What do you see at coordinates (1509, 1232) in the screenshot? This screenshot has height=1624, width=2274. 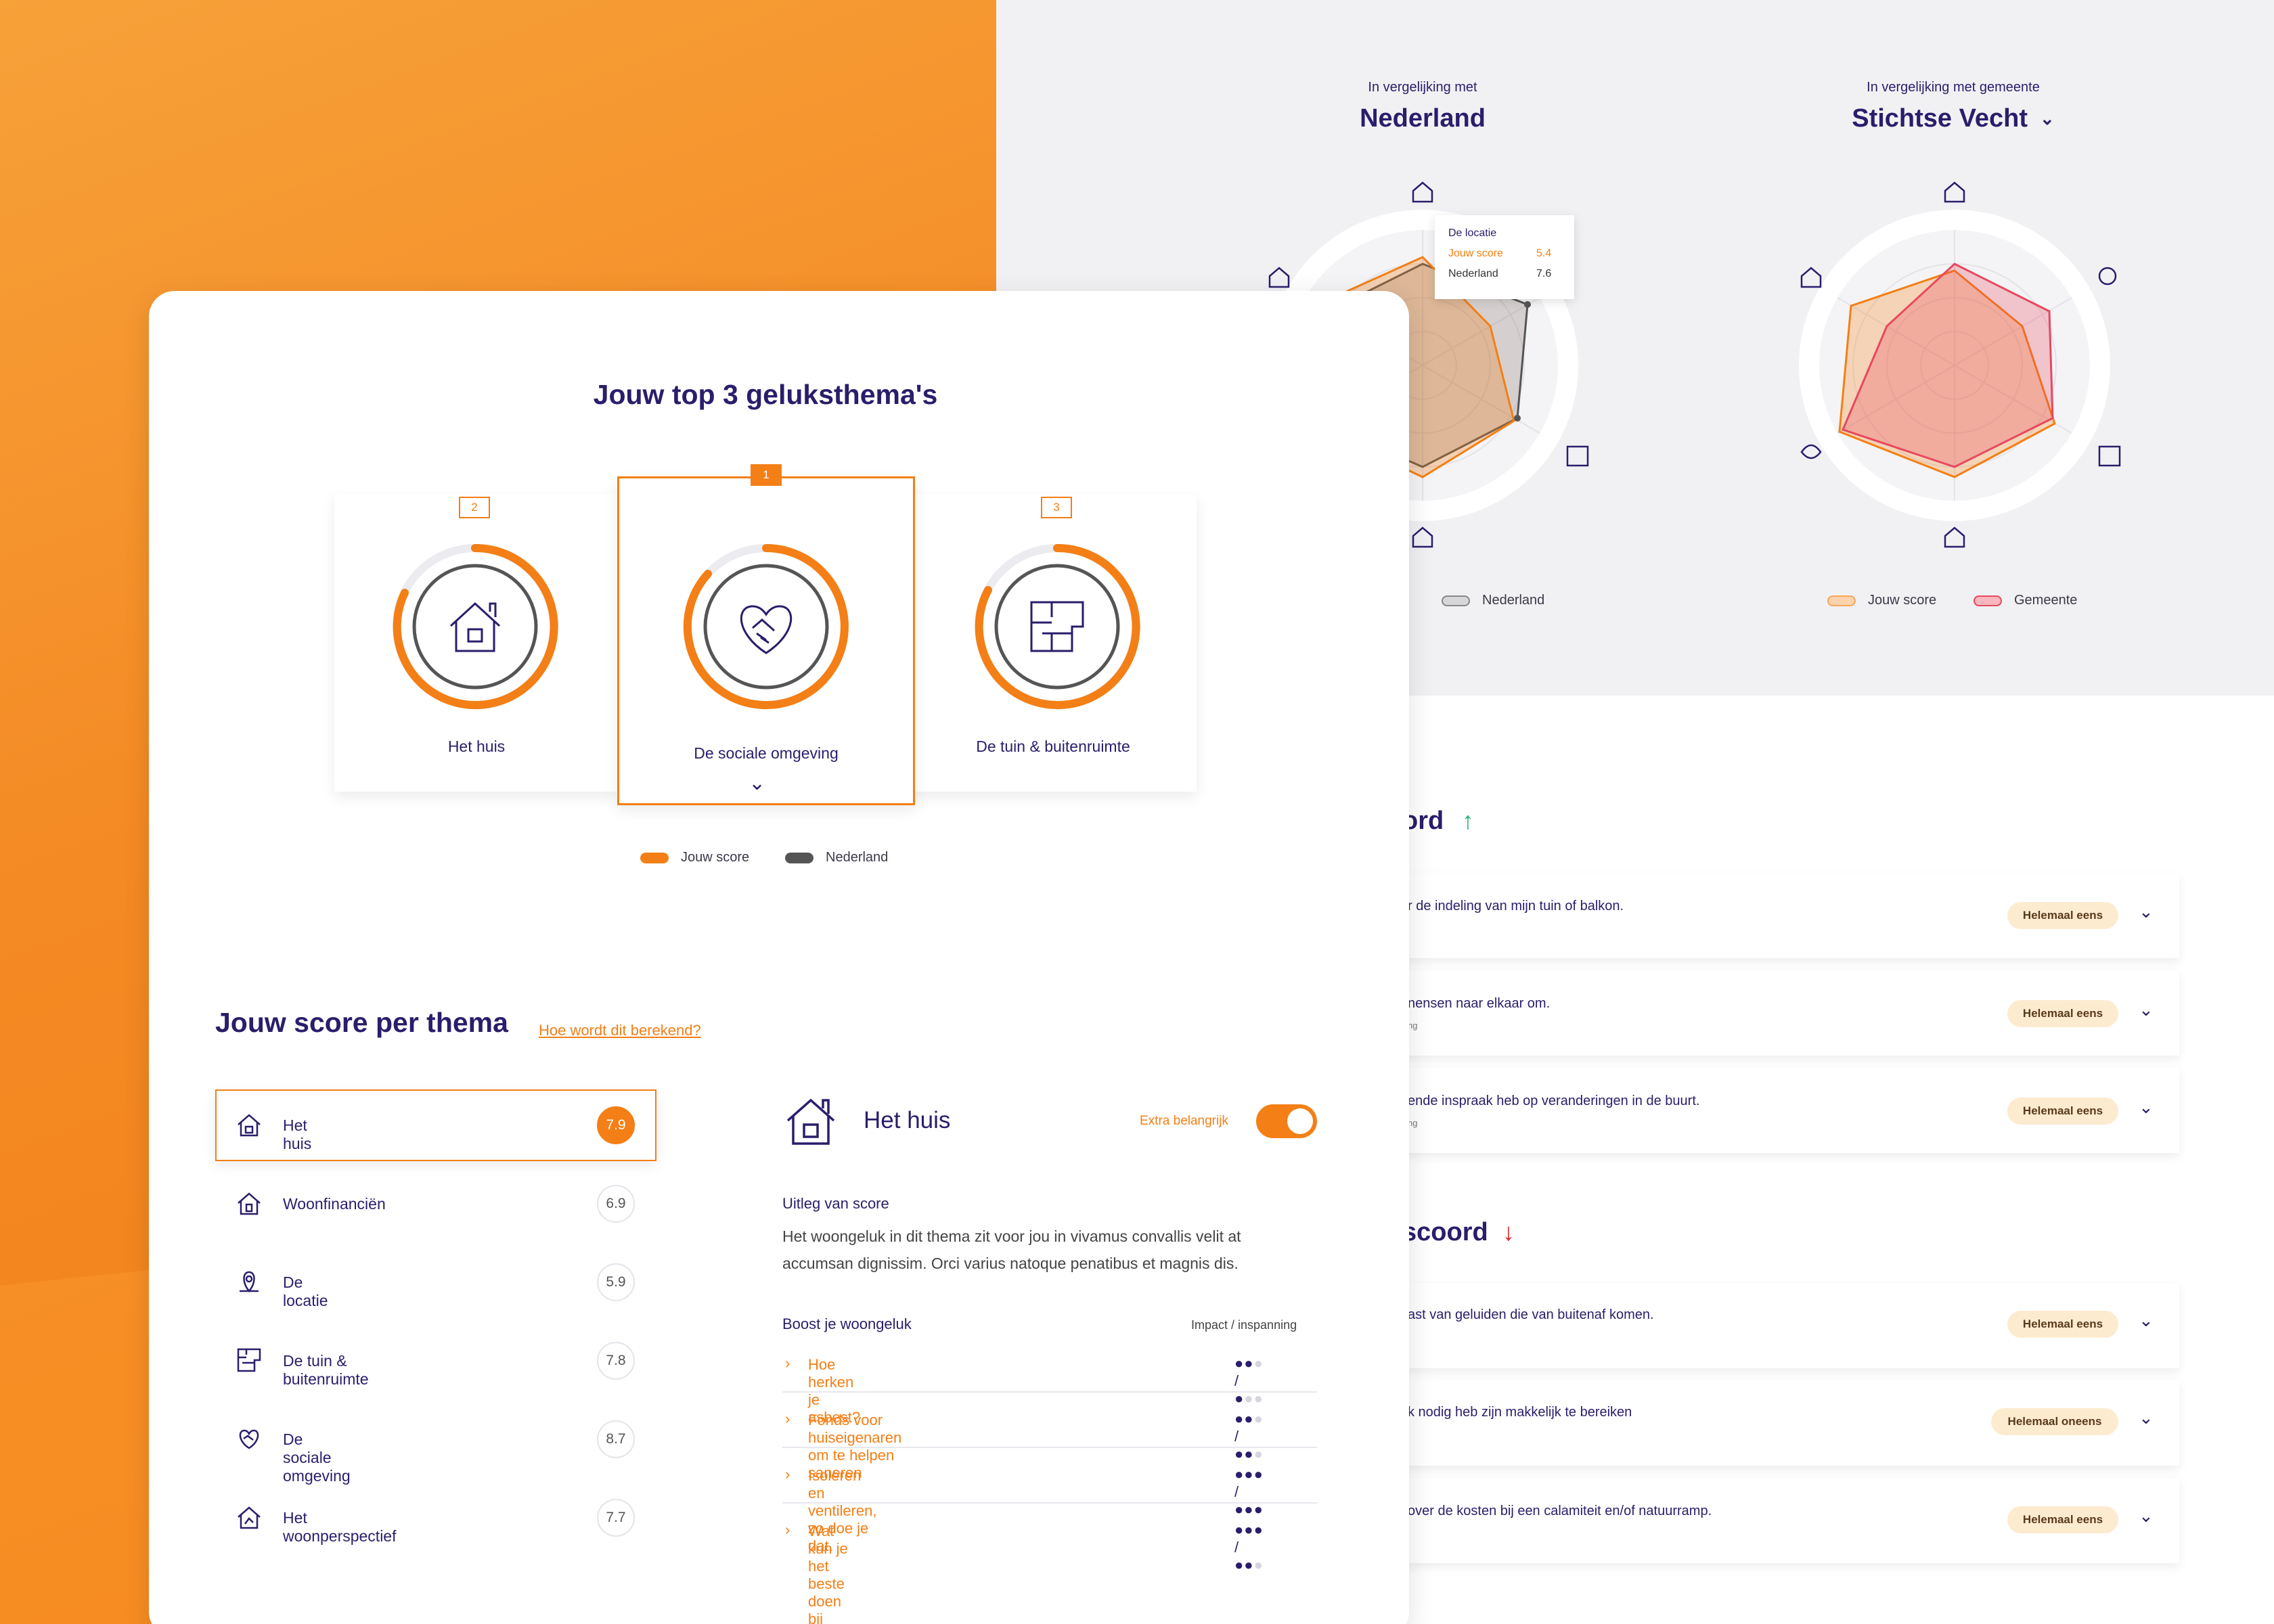 I see `arrow-down-icon: ↓` at bounding box center [1509, 1232].